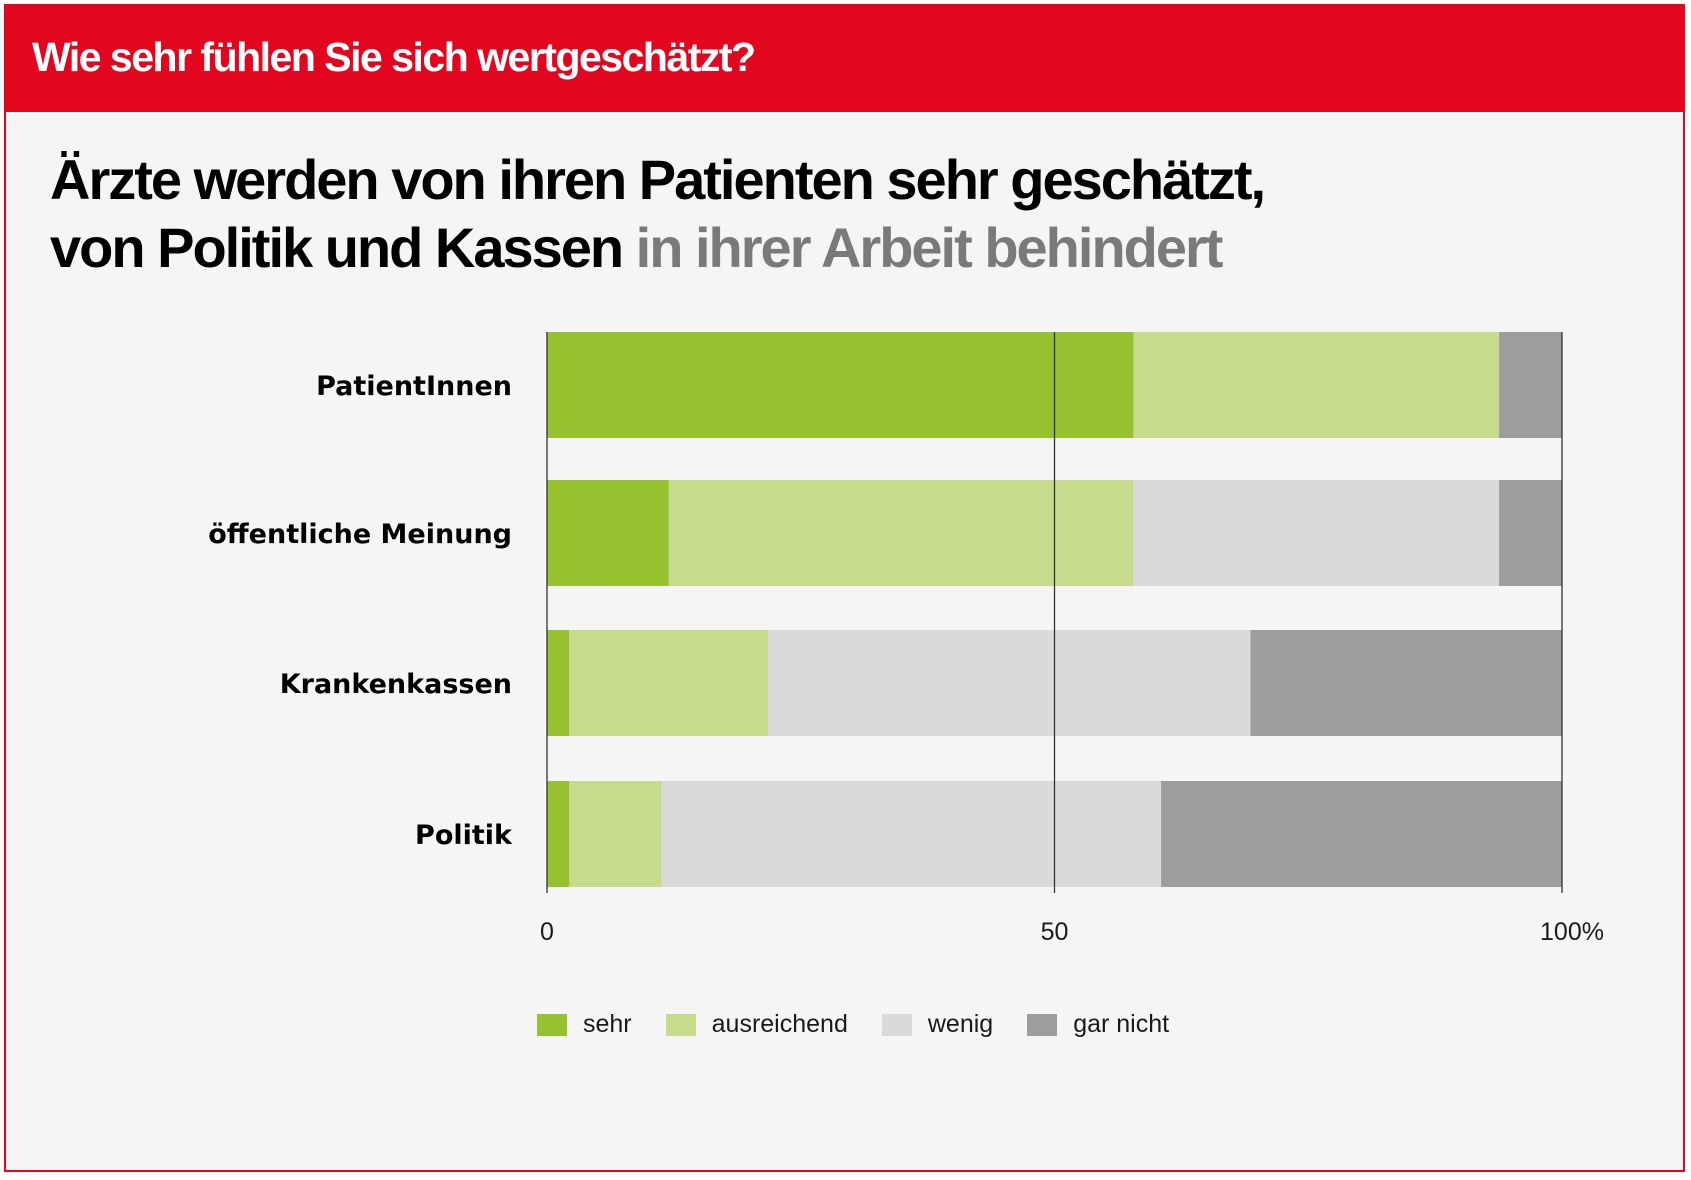 The image size is (1691, 1180). Describe the element at coordinates (870, 1024) in the screenshot. I see `chart-legend: sehr ausreichend wenig gar nicht` at that location.